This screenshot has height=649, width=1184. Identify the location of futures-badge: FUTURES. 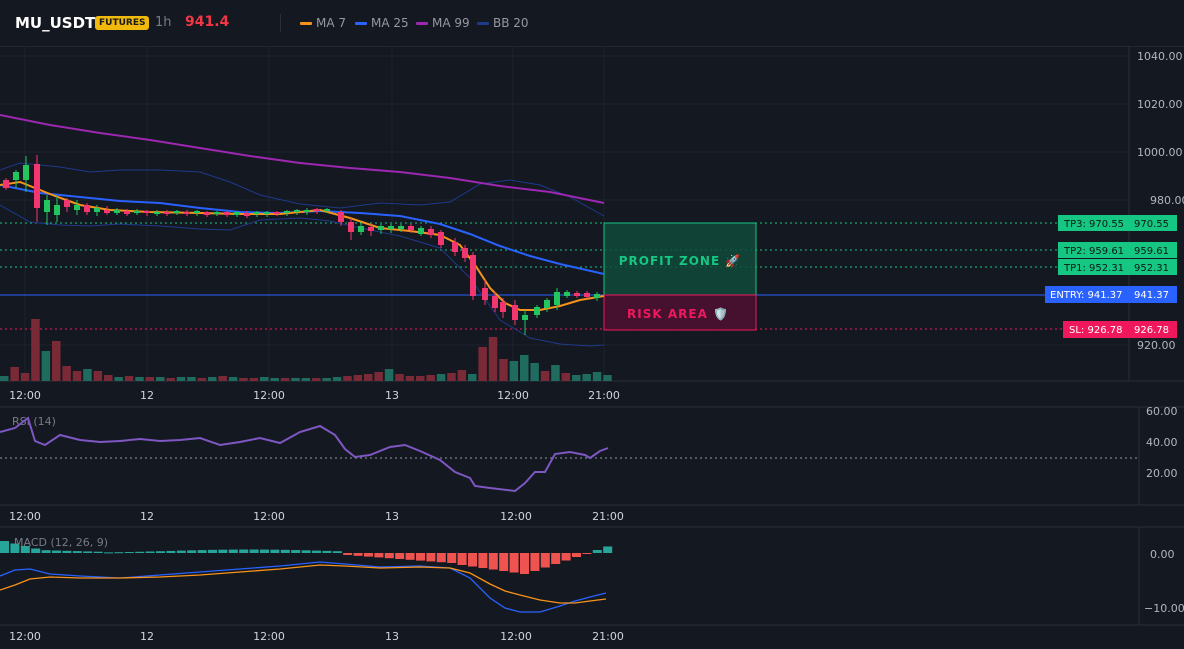
(122, 23).